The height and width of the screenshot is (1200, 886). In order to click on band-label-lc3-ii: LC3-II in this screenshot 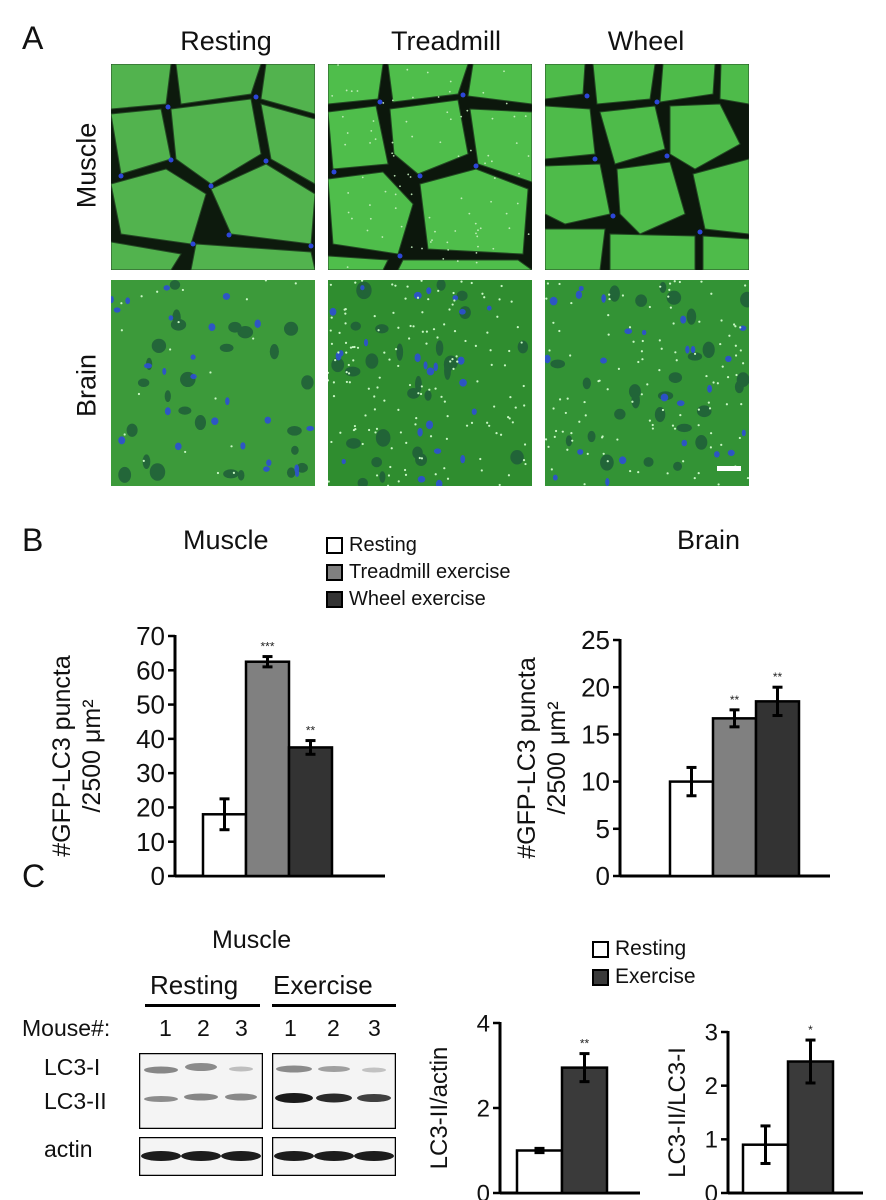, I will do `click(75, 1101)`.